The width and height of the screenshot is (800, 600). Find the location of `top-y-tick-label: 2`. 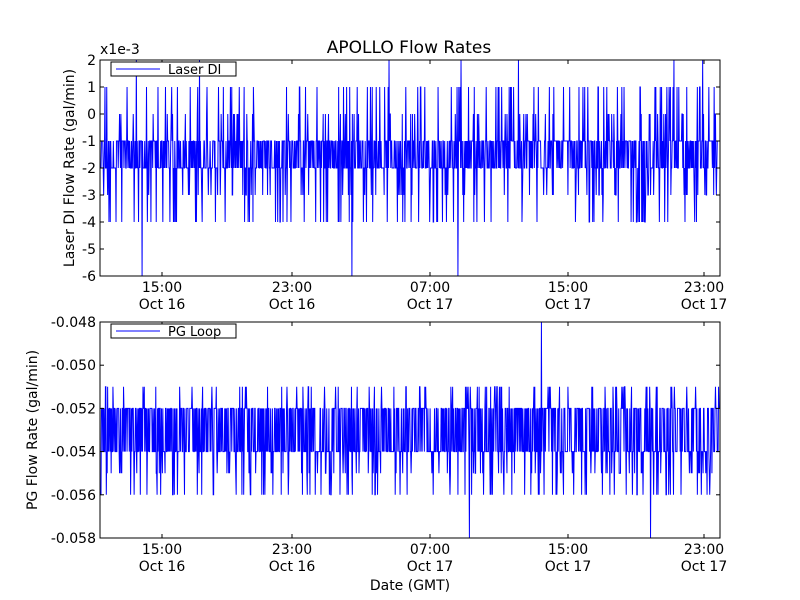

top-y-tick-label: 2 is located at coordinates (91, 61).